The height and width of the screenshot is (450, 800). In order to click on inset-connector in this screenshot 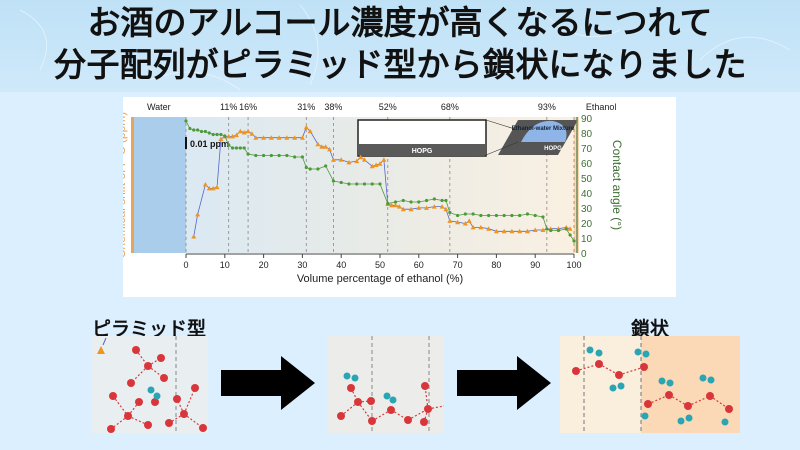, I will do `click(502, 148)`.